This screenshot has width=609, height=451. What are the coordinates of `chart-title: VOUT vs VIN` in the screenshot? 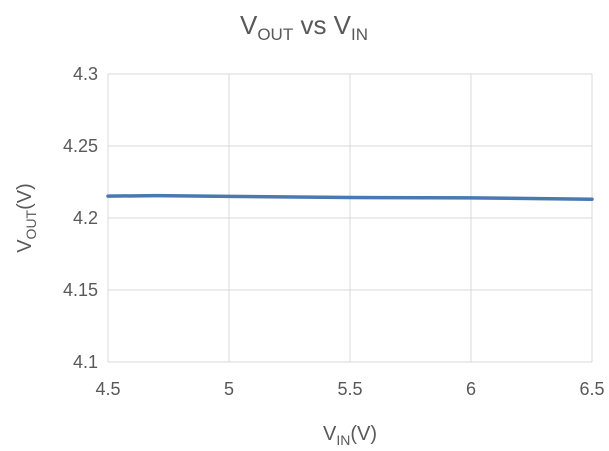 It's located at (304, 27).